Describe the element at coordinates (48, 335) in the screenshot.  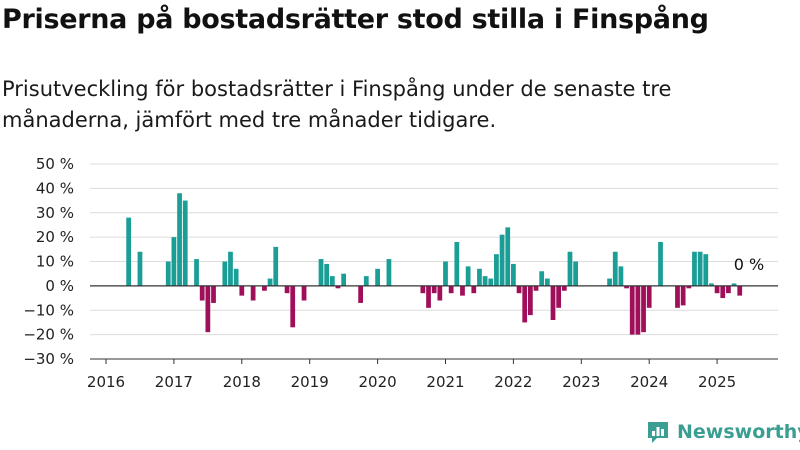
I see `y-tick-label: −20 %` at that location.